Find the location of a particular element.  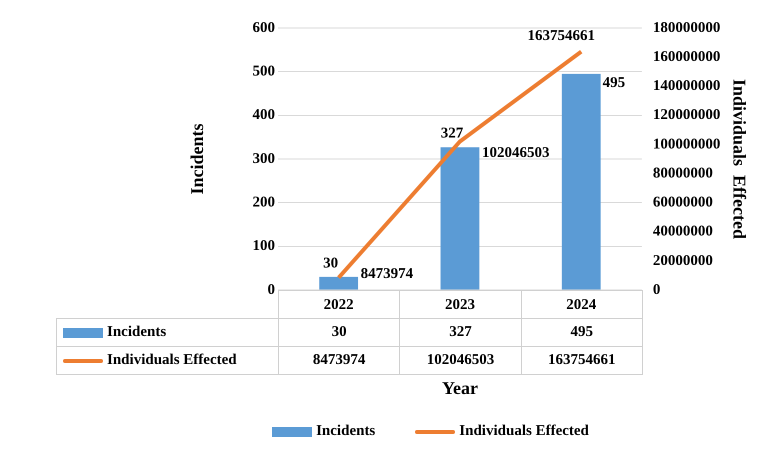

y-tick-label: 200 is located at coordinates (263, 202).